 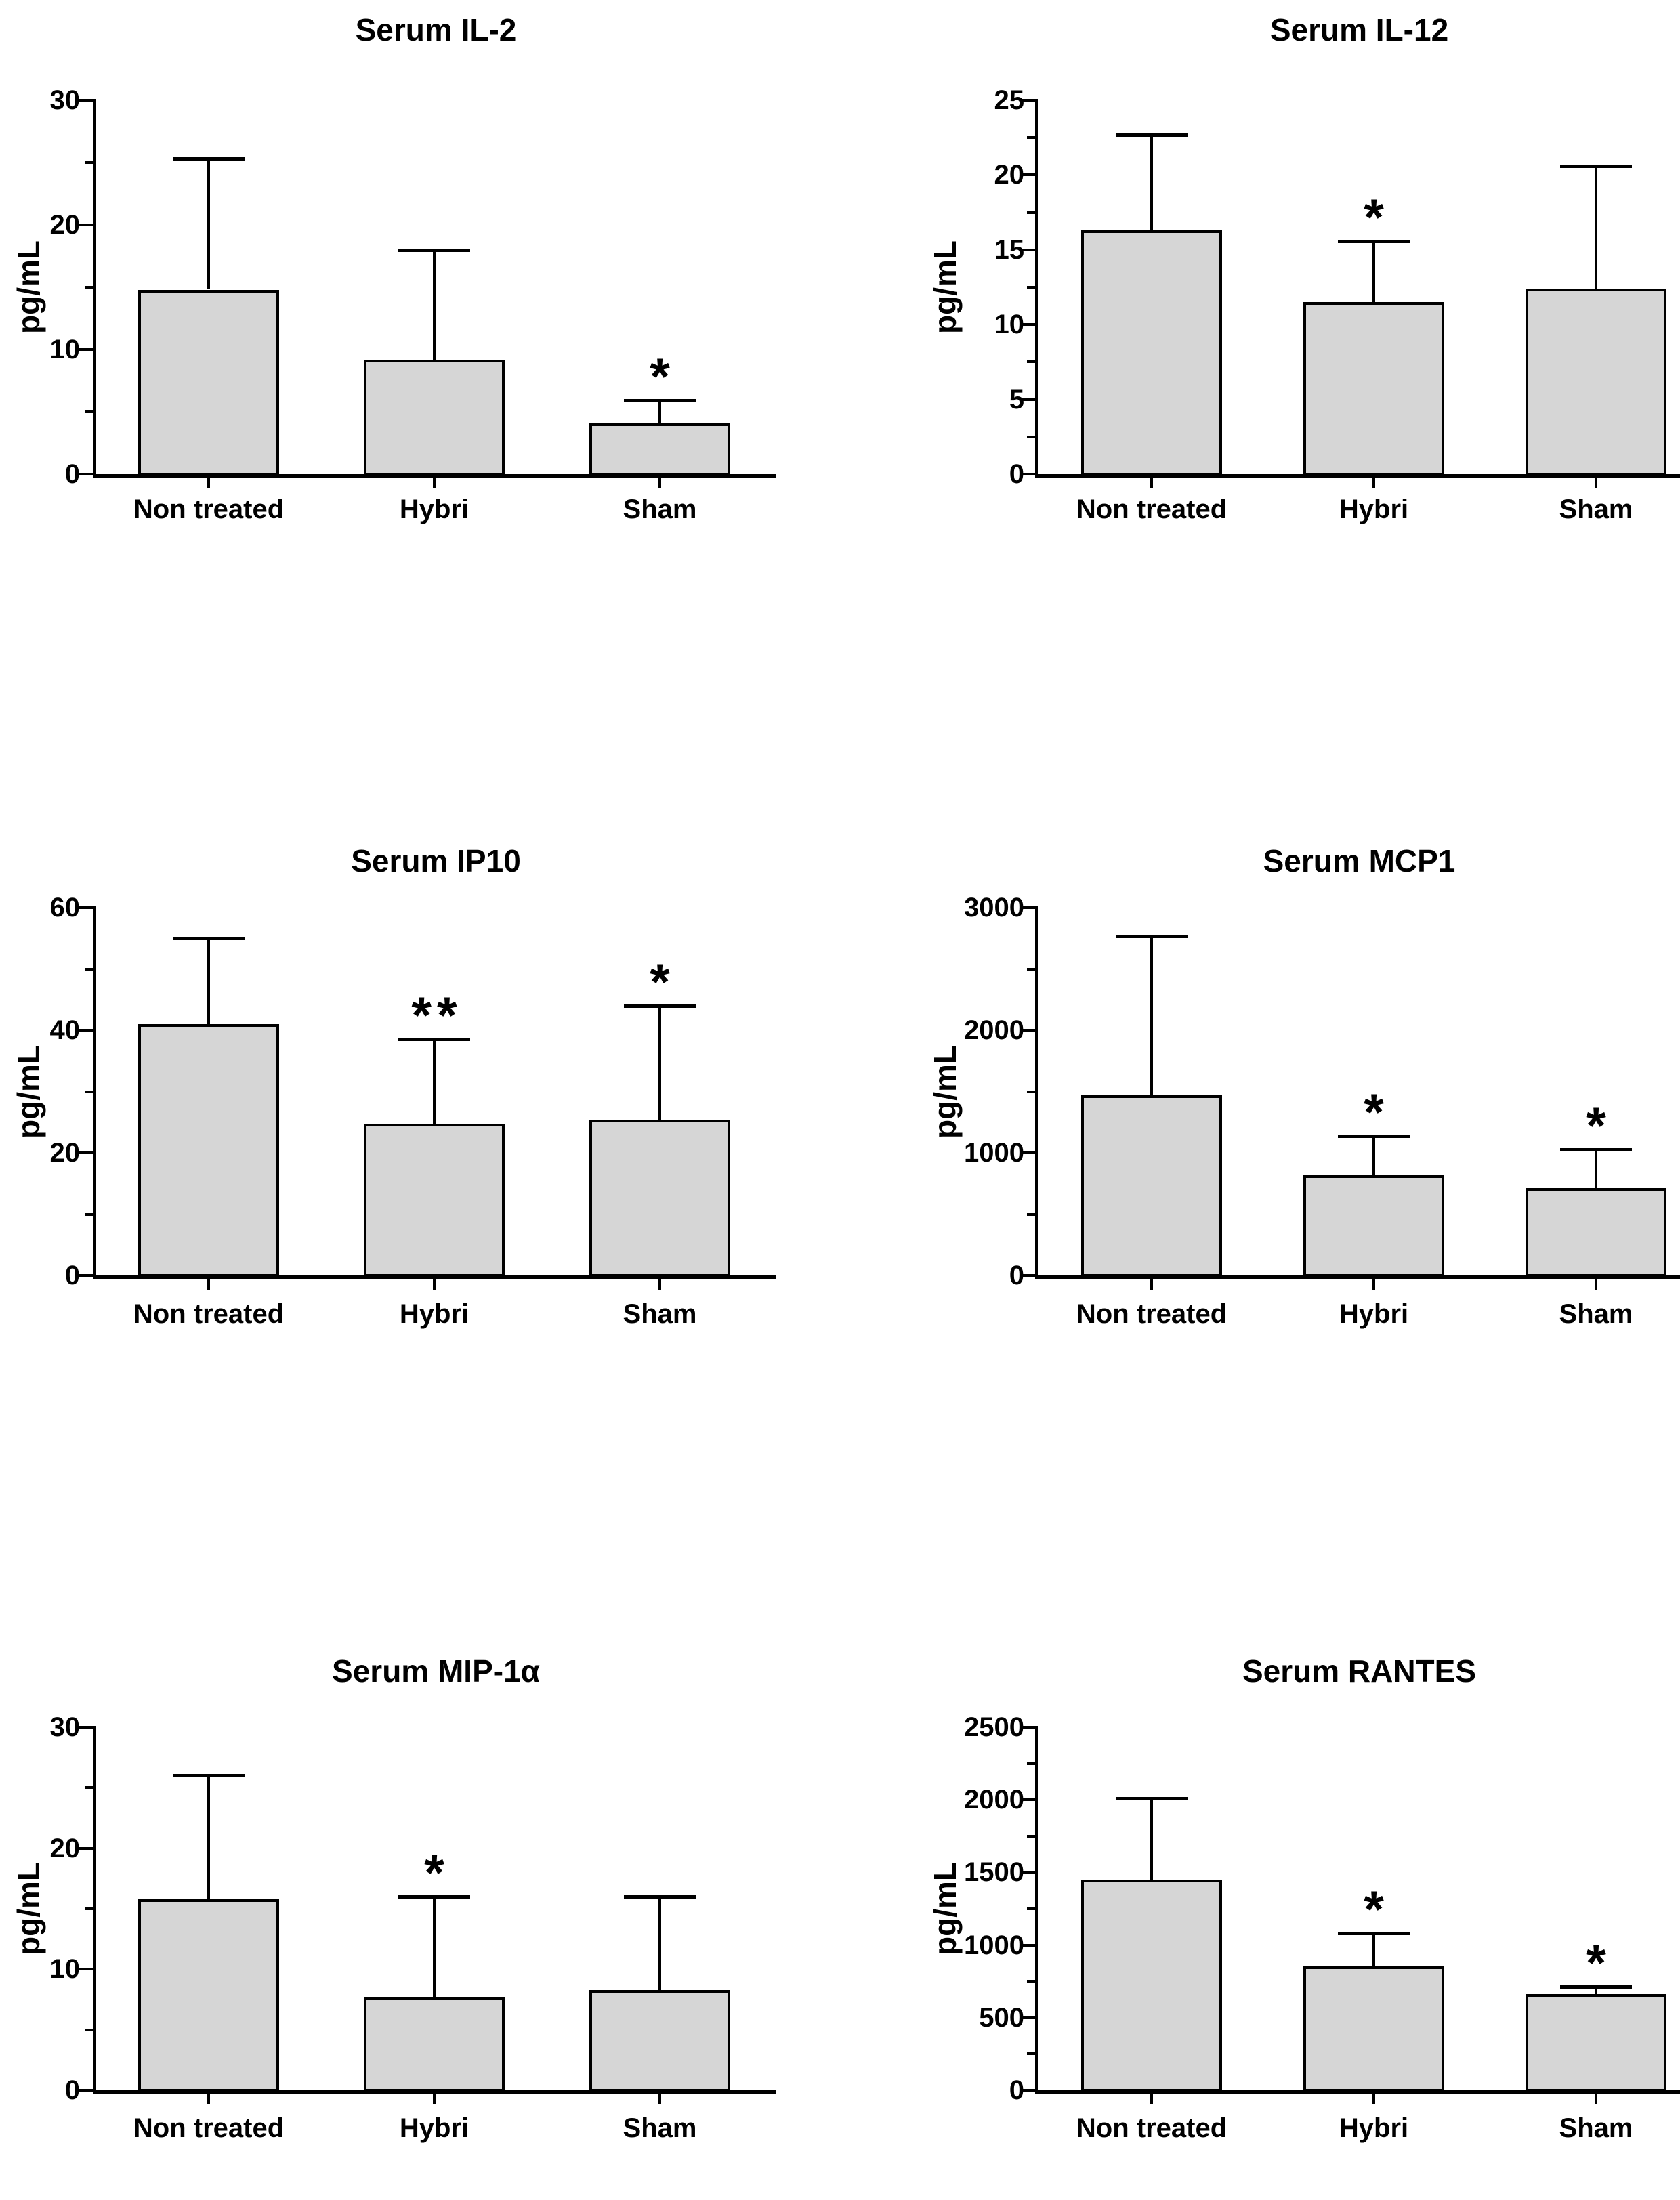 I want to click on y-tick-label: 2500, so click(x=994, y=1727).